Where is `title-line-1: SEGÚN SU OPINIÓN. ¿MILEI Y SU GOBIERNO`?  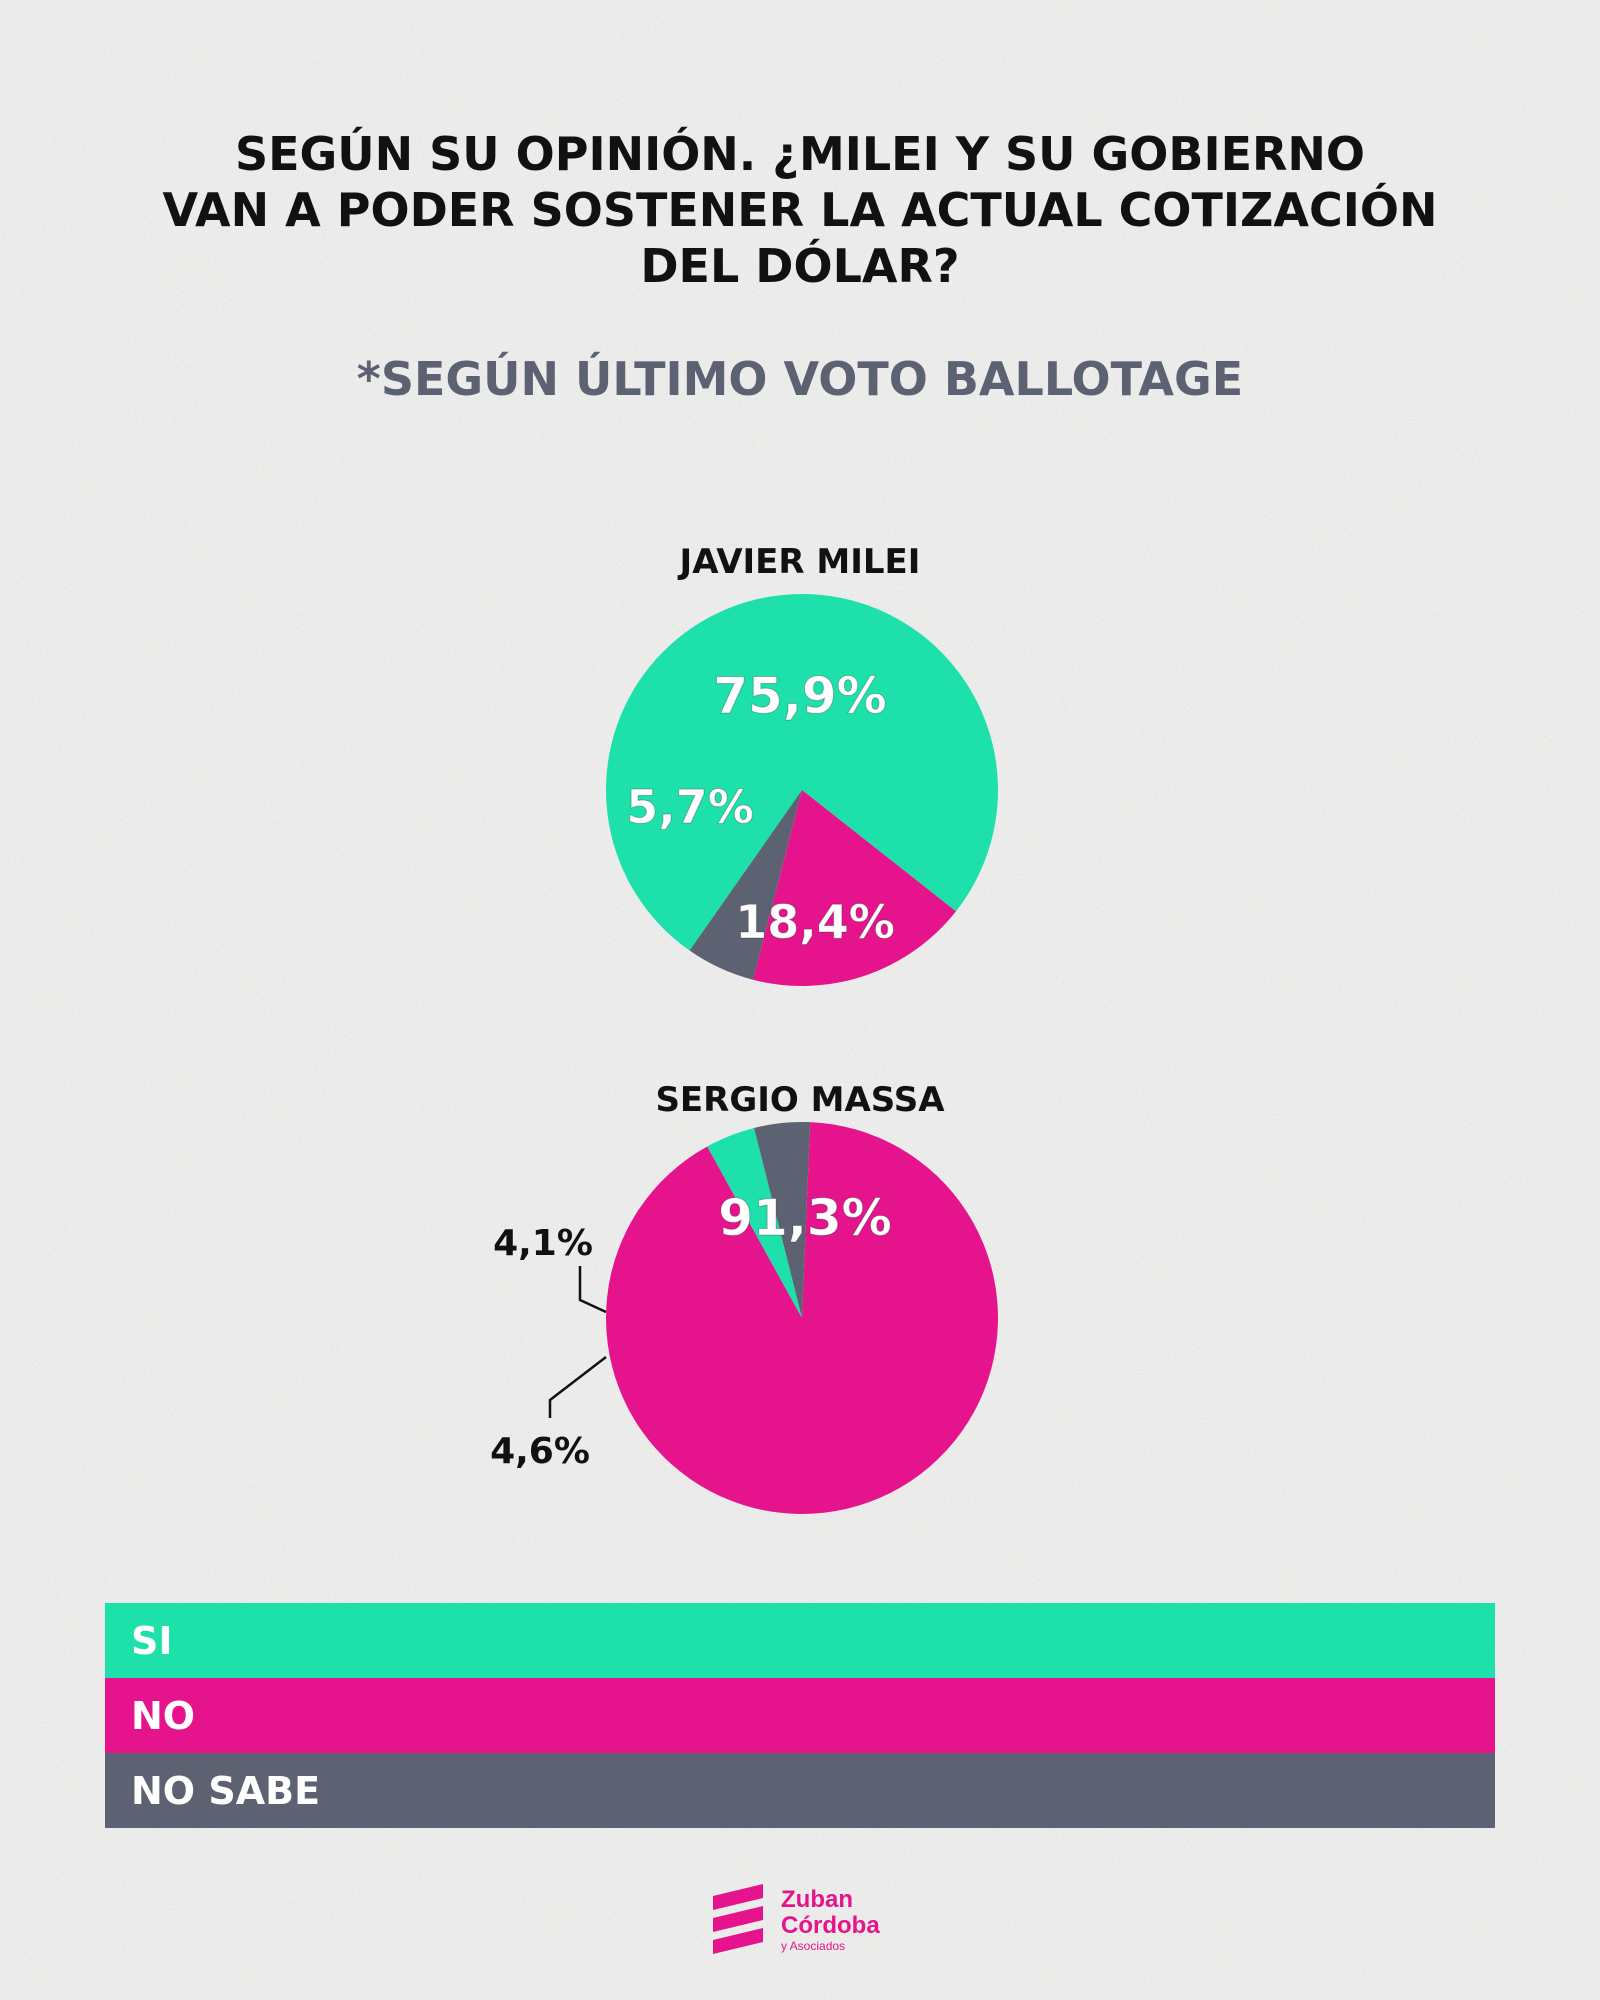
title-line-1: SEGÚN SU OPINIÓN. ¿MILEI Y SU GOBIERNO is located at coordinates (800, 154).